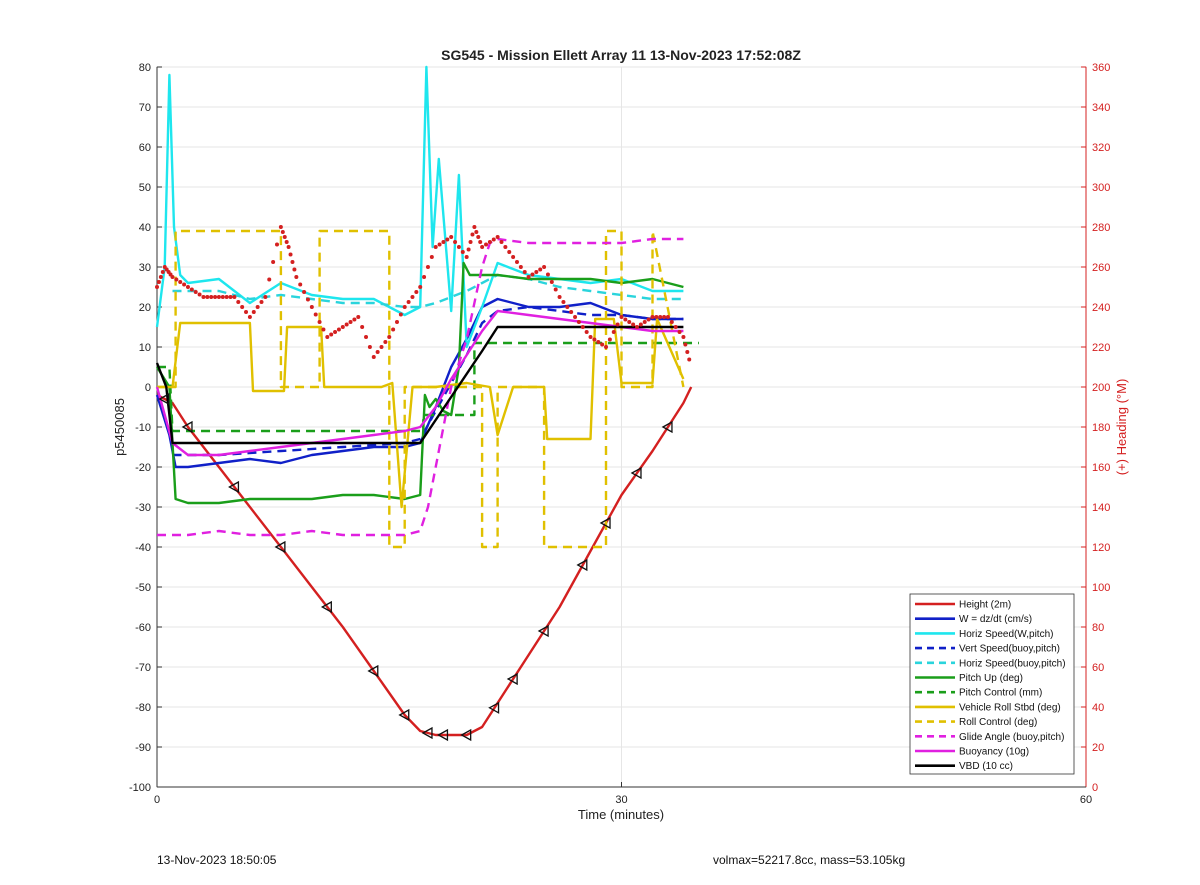  I want to click on y-tick-label: -100, so click(140, 788).